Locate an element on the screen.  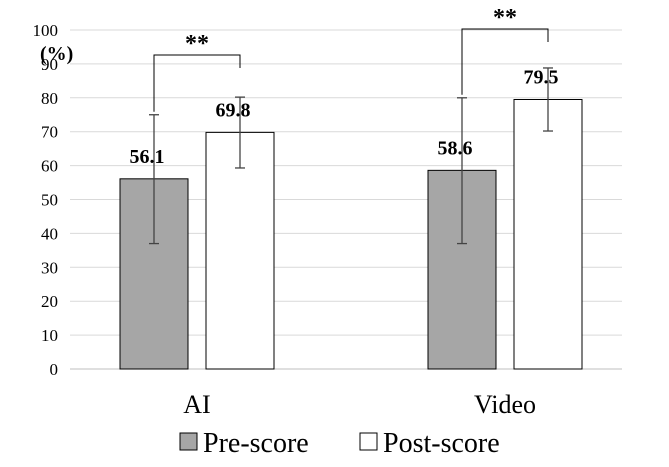
legend: Pre-score Post-score is located at coordinates (339, 443).